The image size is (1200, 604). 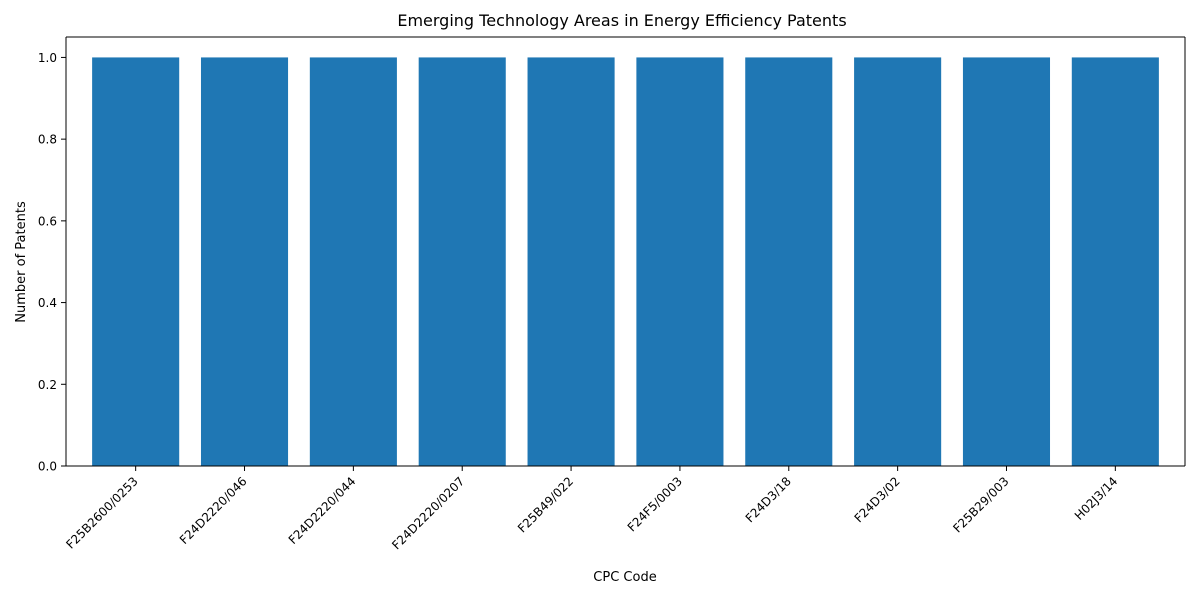 I want to click on x-tick-label: F25B2600/0253, so click(x=101, y=512).